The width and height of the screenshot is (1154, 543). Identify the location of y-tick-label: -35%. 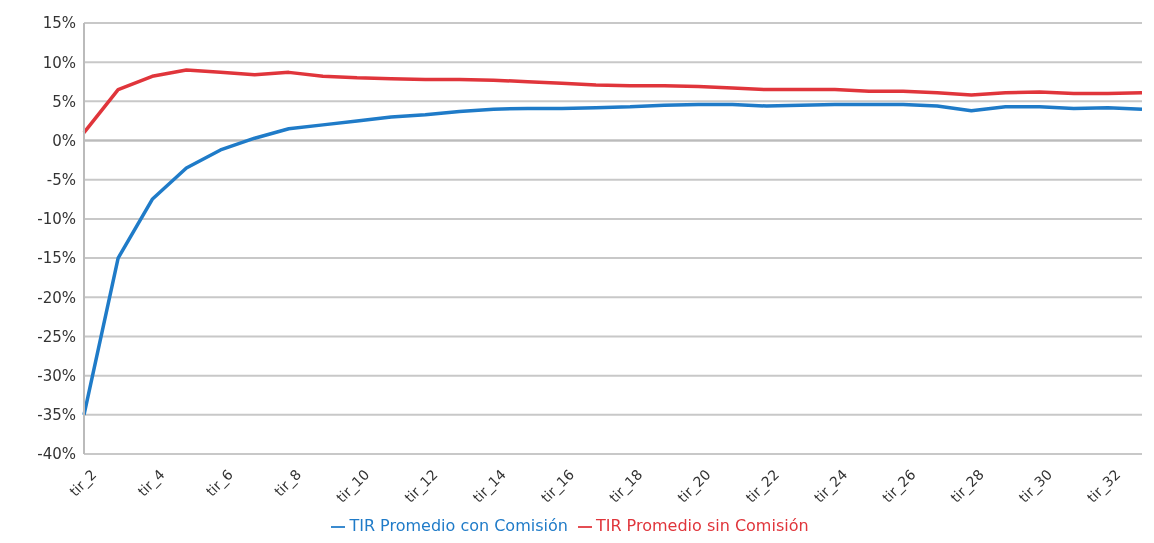
(56, 415).